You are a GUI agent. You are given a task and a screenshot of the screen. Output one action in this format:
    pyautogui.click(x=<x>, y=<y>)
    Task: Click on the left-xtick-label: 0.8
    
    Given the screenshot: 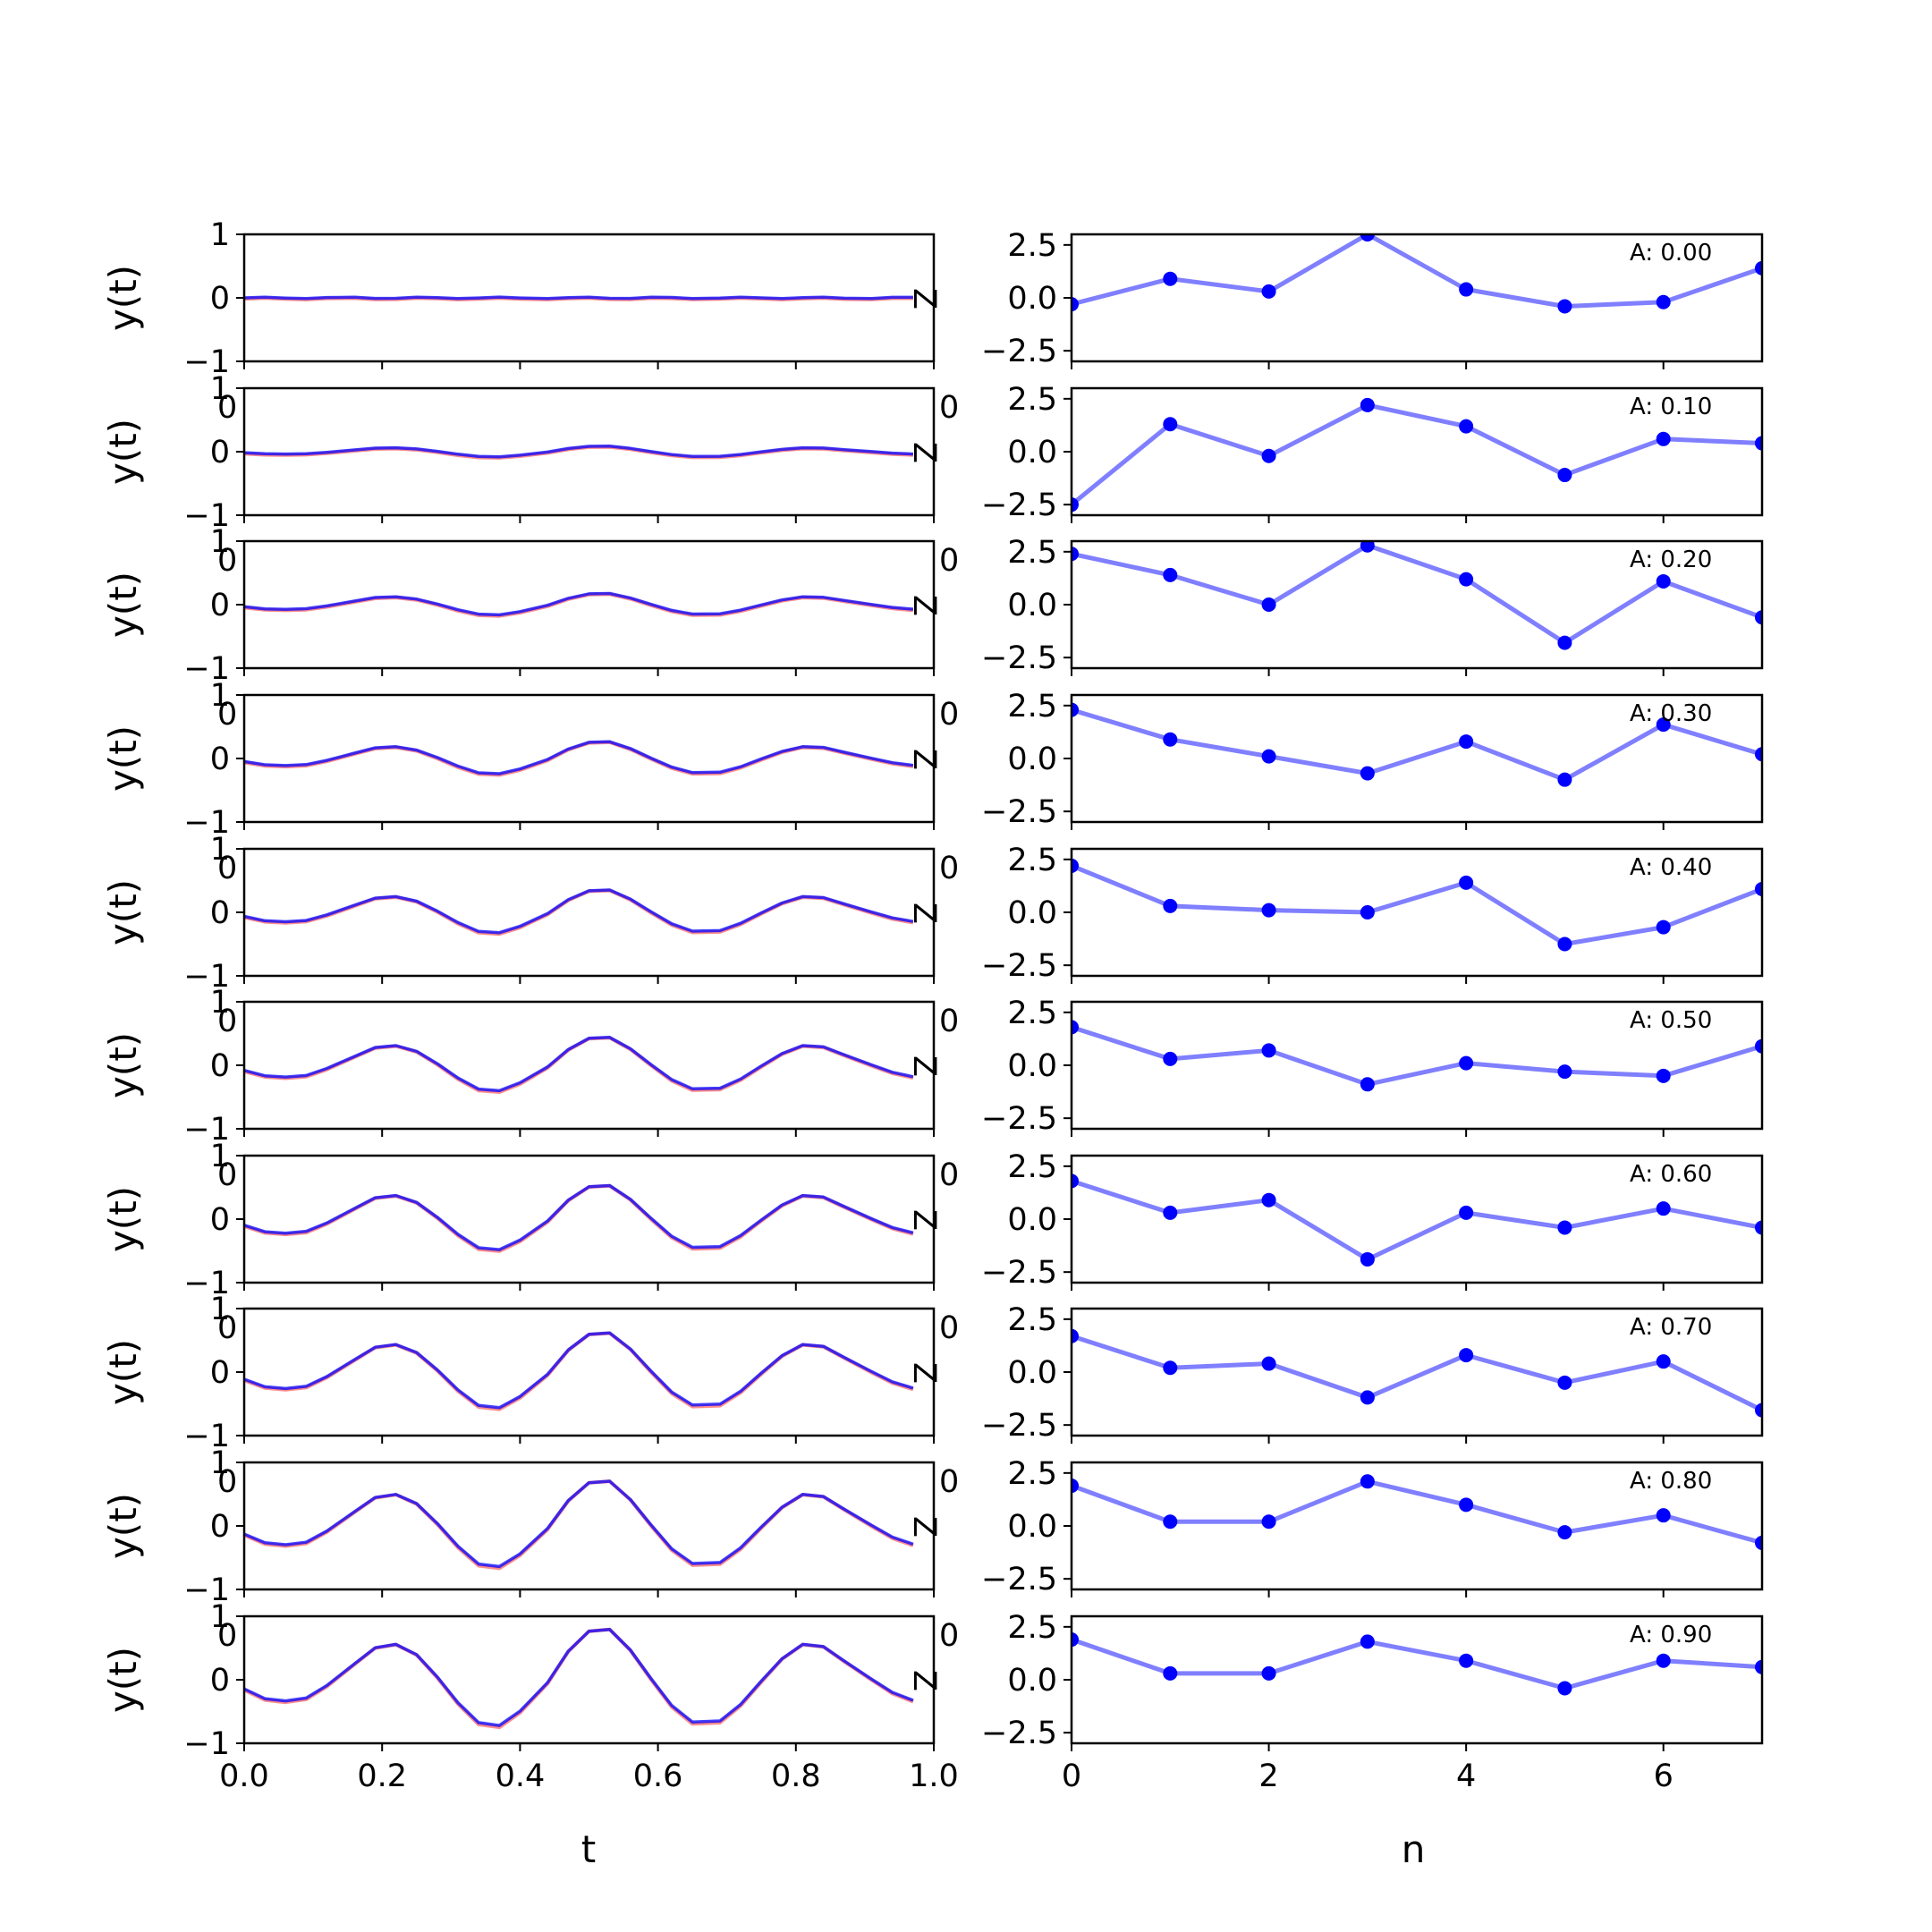 What is the action you would take?
    pyautogui.click(x=796, y=1776)
    